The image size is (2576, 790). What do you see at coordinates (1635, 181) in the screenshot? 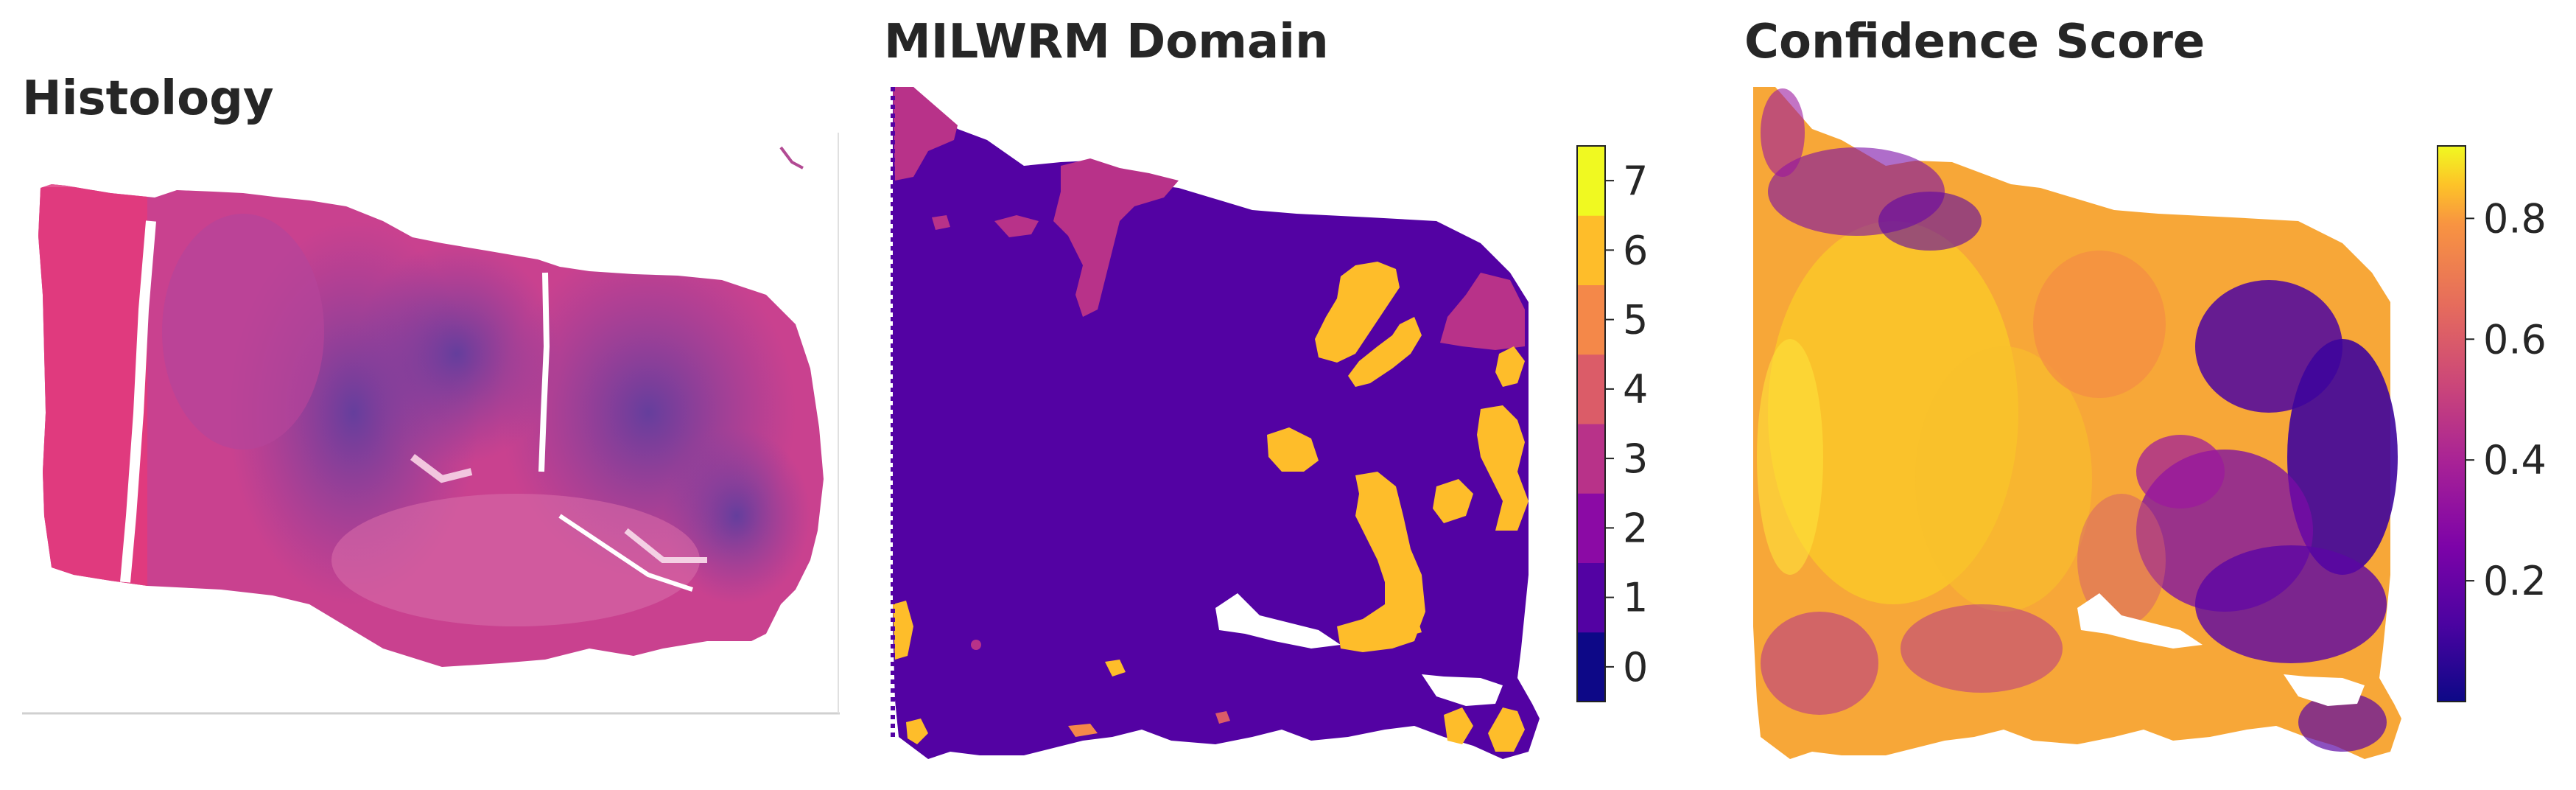
I see `colorbar-tick-label: 7` at bounding box center [1635, 181].